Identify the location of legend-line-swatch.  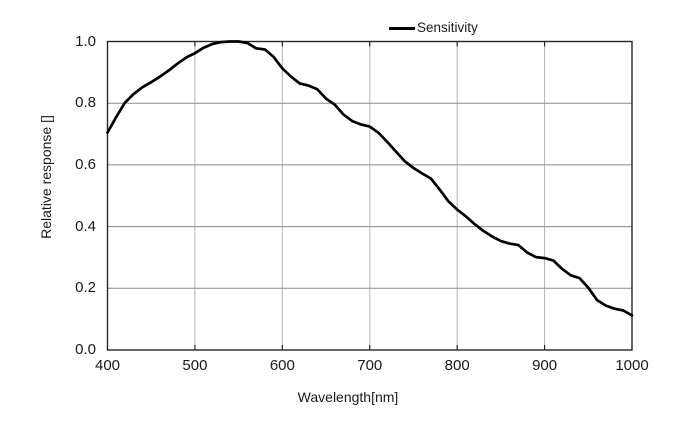
(402, 28).